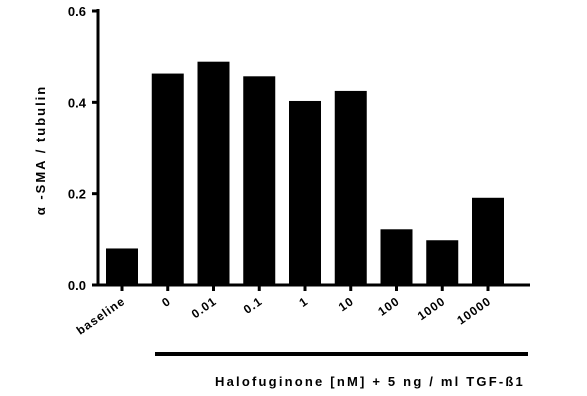 This screenshot has width=587, height=396. What do you see at coordinates (473, 310) in the screenshot?
I see `x-tick-label: 10000` at bounding box center [473, 310].